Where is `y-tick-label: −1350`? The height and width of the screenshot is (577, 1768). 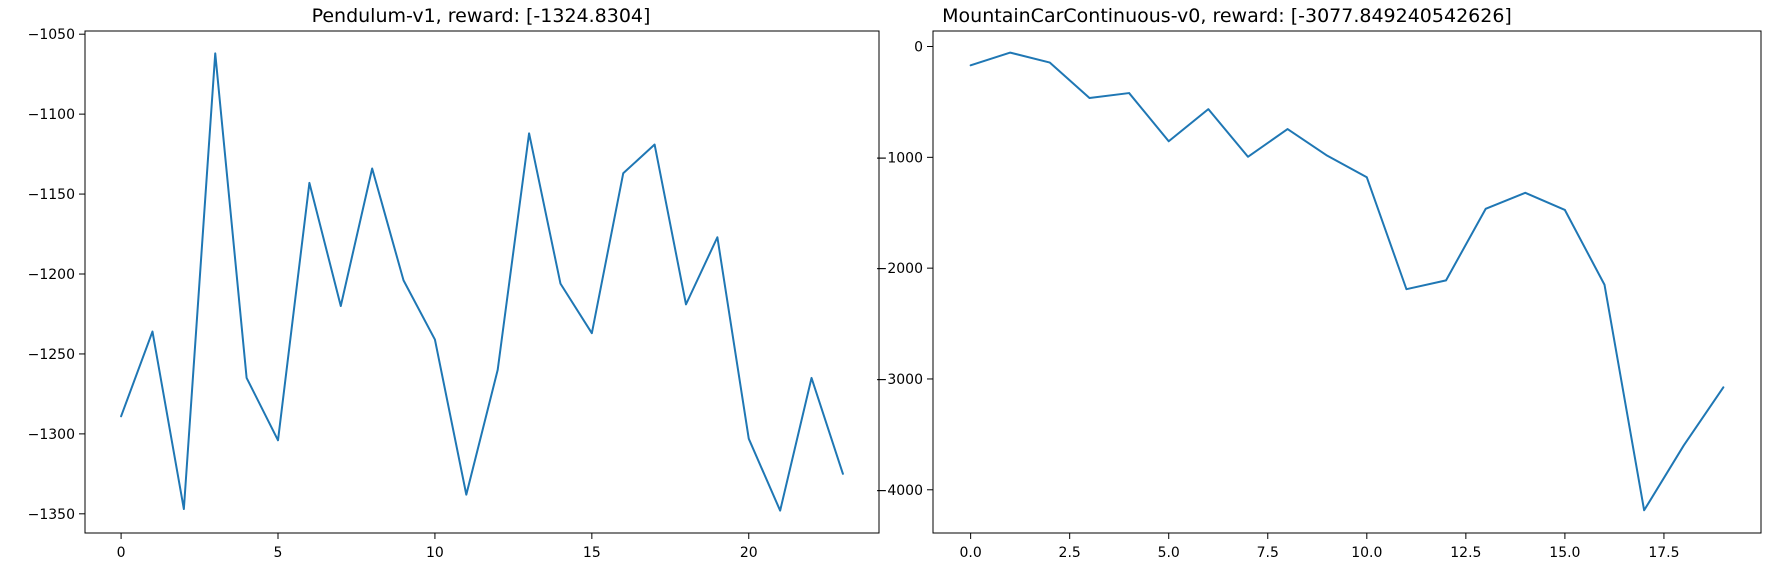 y-tick-label: −1350 is located at coordinates (51, 515).